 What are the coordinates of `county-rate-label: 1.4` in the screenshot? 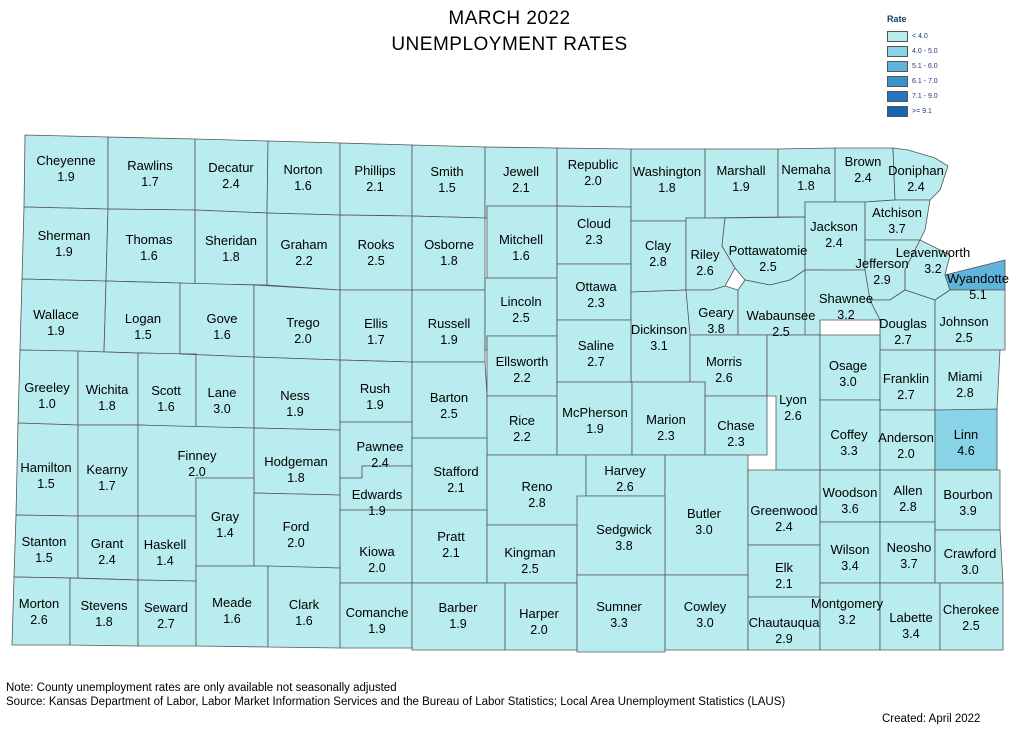 It's located at (164, 561).